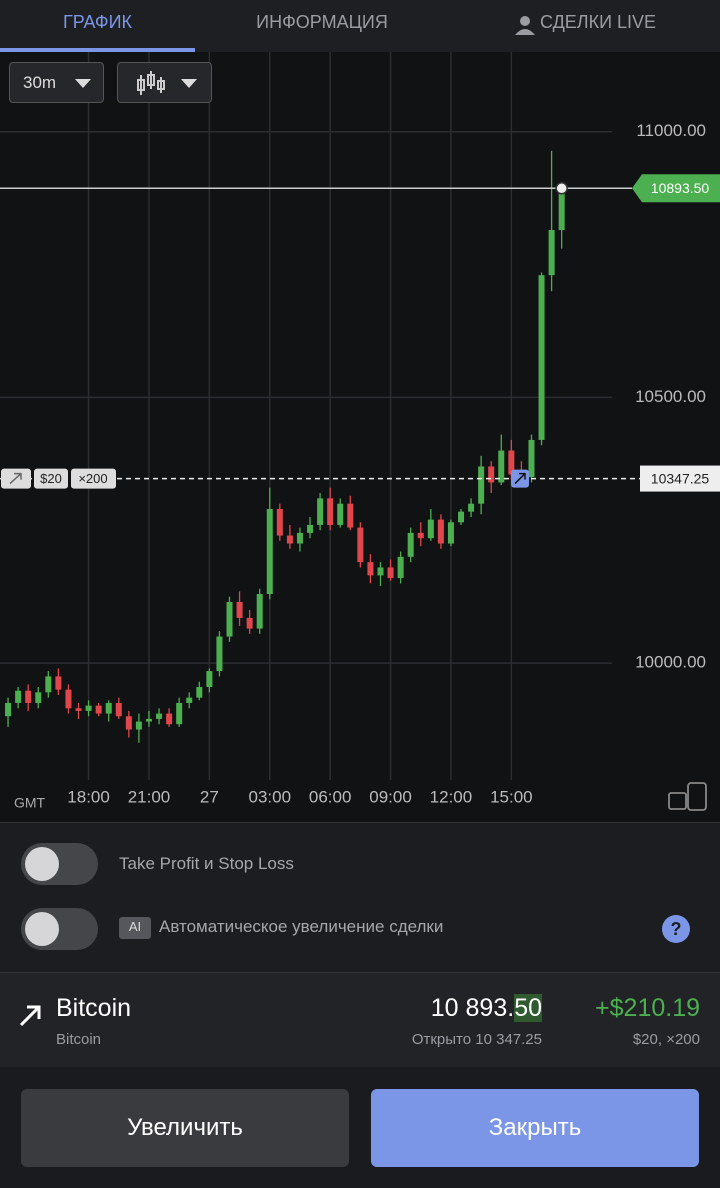  I want to click on x-tick-label: 15:00, so click(511, 796).